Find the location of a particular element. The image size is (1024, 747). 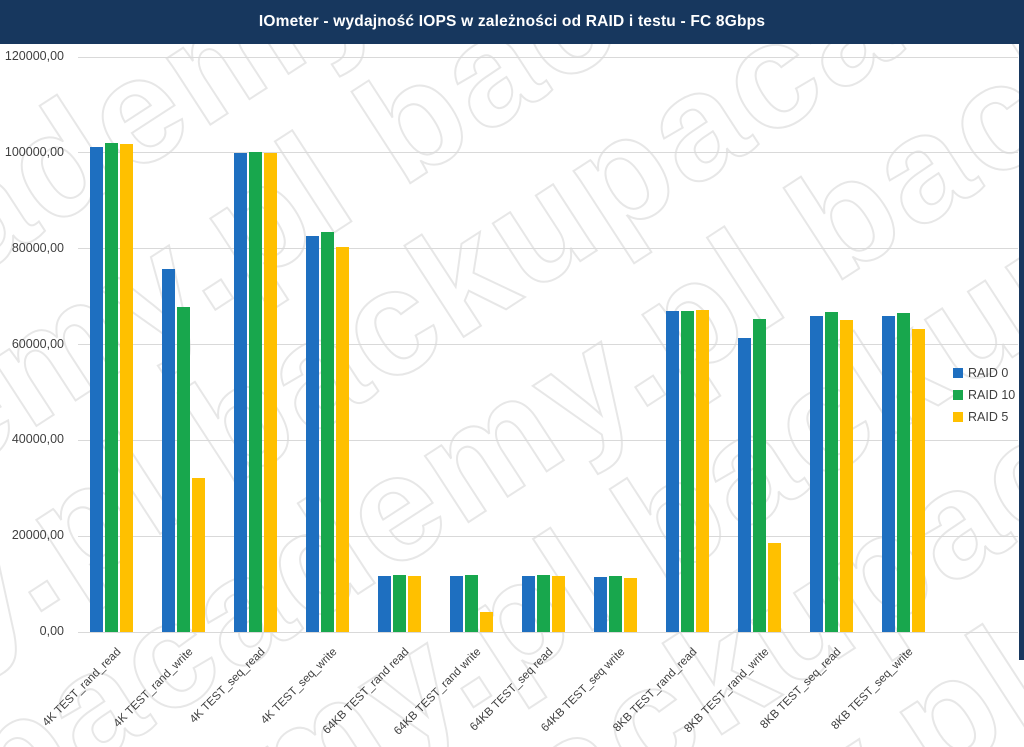

legend-item-raid5: RAID 5 is located at coordinates (984, 417).